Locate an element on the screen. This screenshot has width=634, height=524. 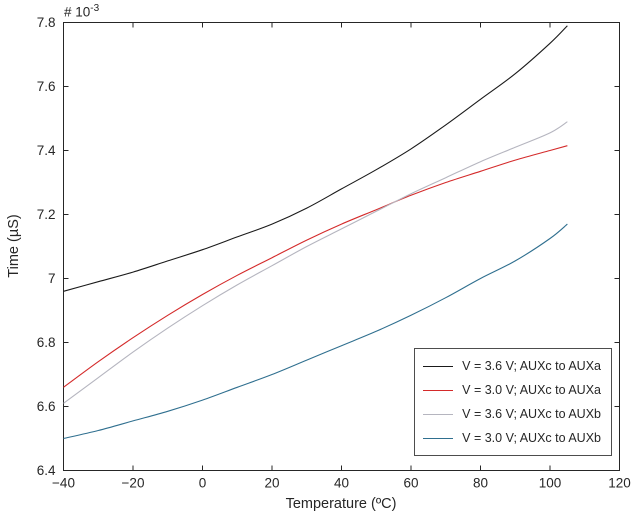
legend-item: V = 3.0 V; AUXc to AUXb is located at coordinates (512, 438).